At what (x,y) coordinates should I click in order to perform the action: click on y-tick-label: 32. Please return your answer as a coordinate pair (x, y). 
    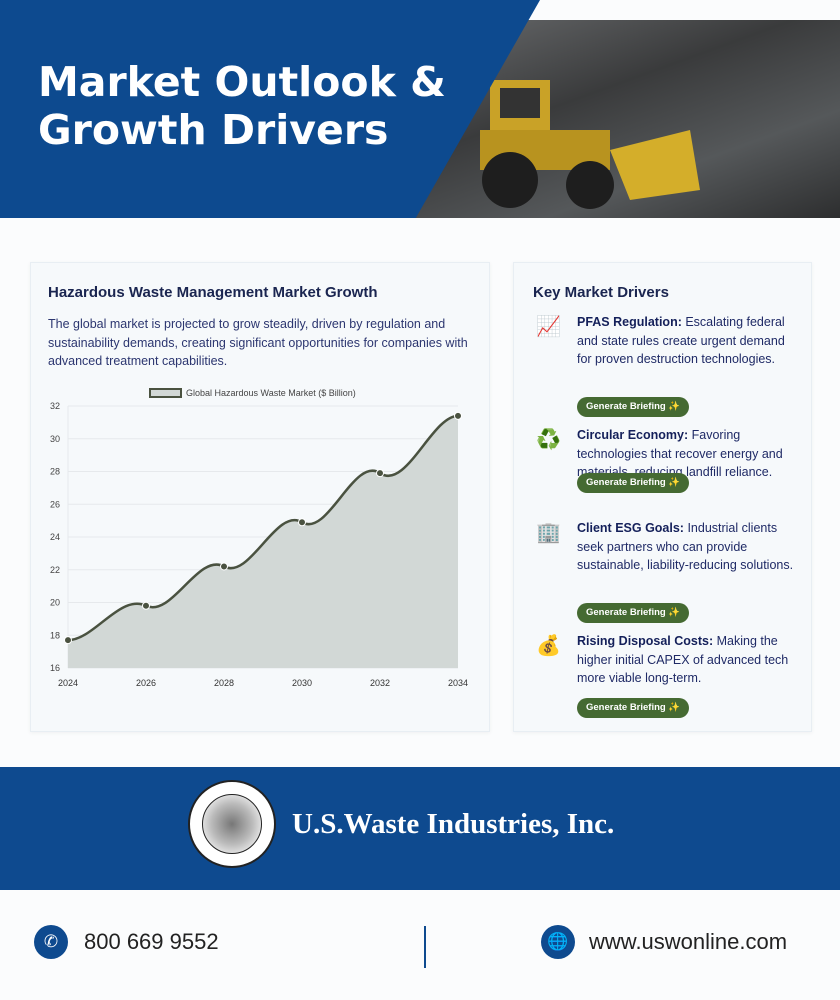
    Looking at the image, I should click on (55, 406).